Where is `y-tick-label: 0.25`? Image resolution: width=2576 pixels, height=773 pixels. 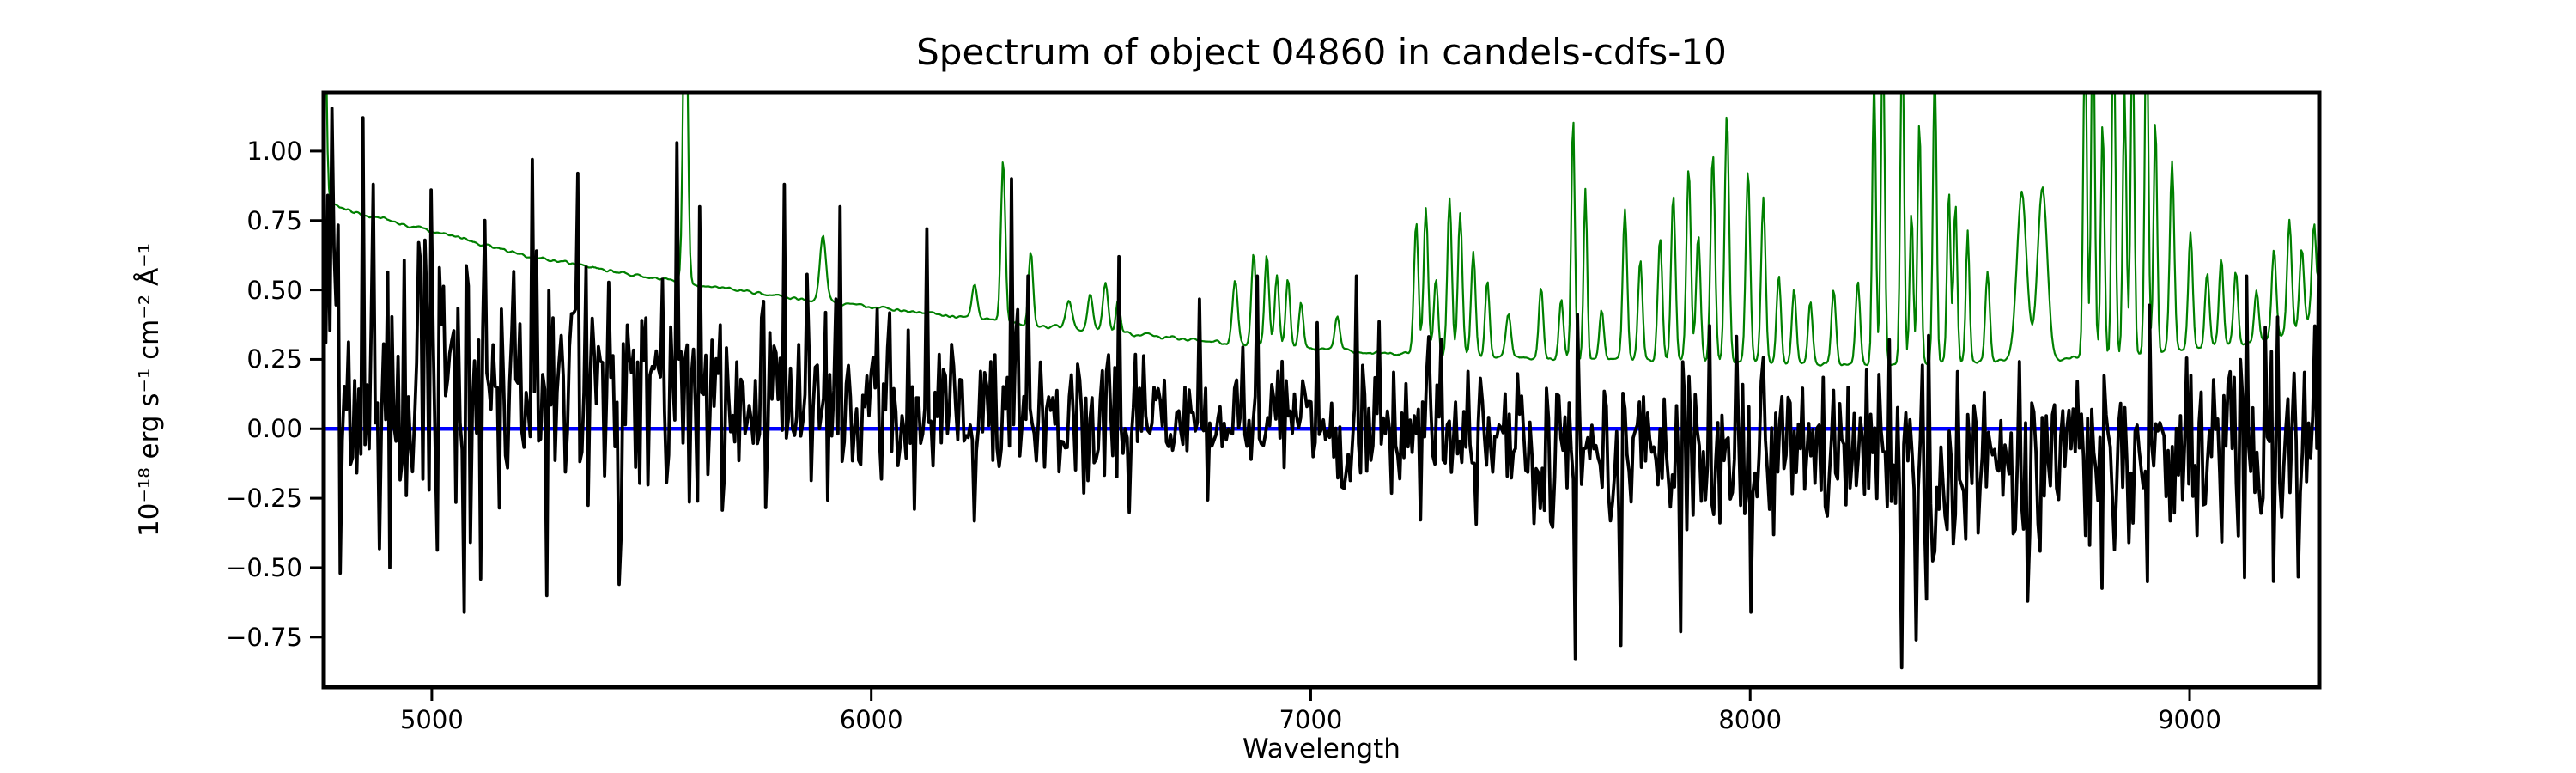
y-tick-label: 0.25 is located at coordinates (274, 359).